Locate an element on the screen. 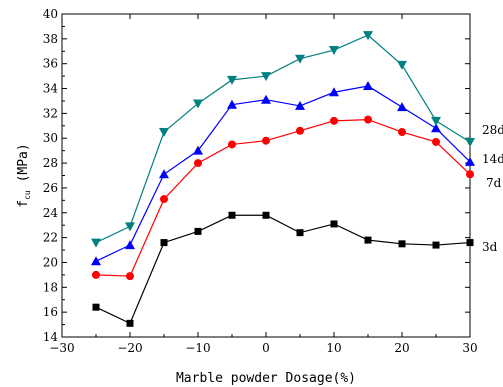  series-label-28d: 28d is located at coordinates (492, 130).